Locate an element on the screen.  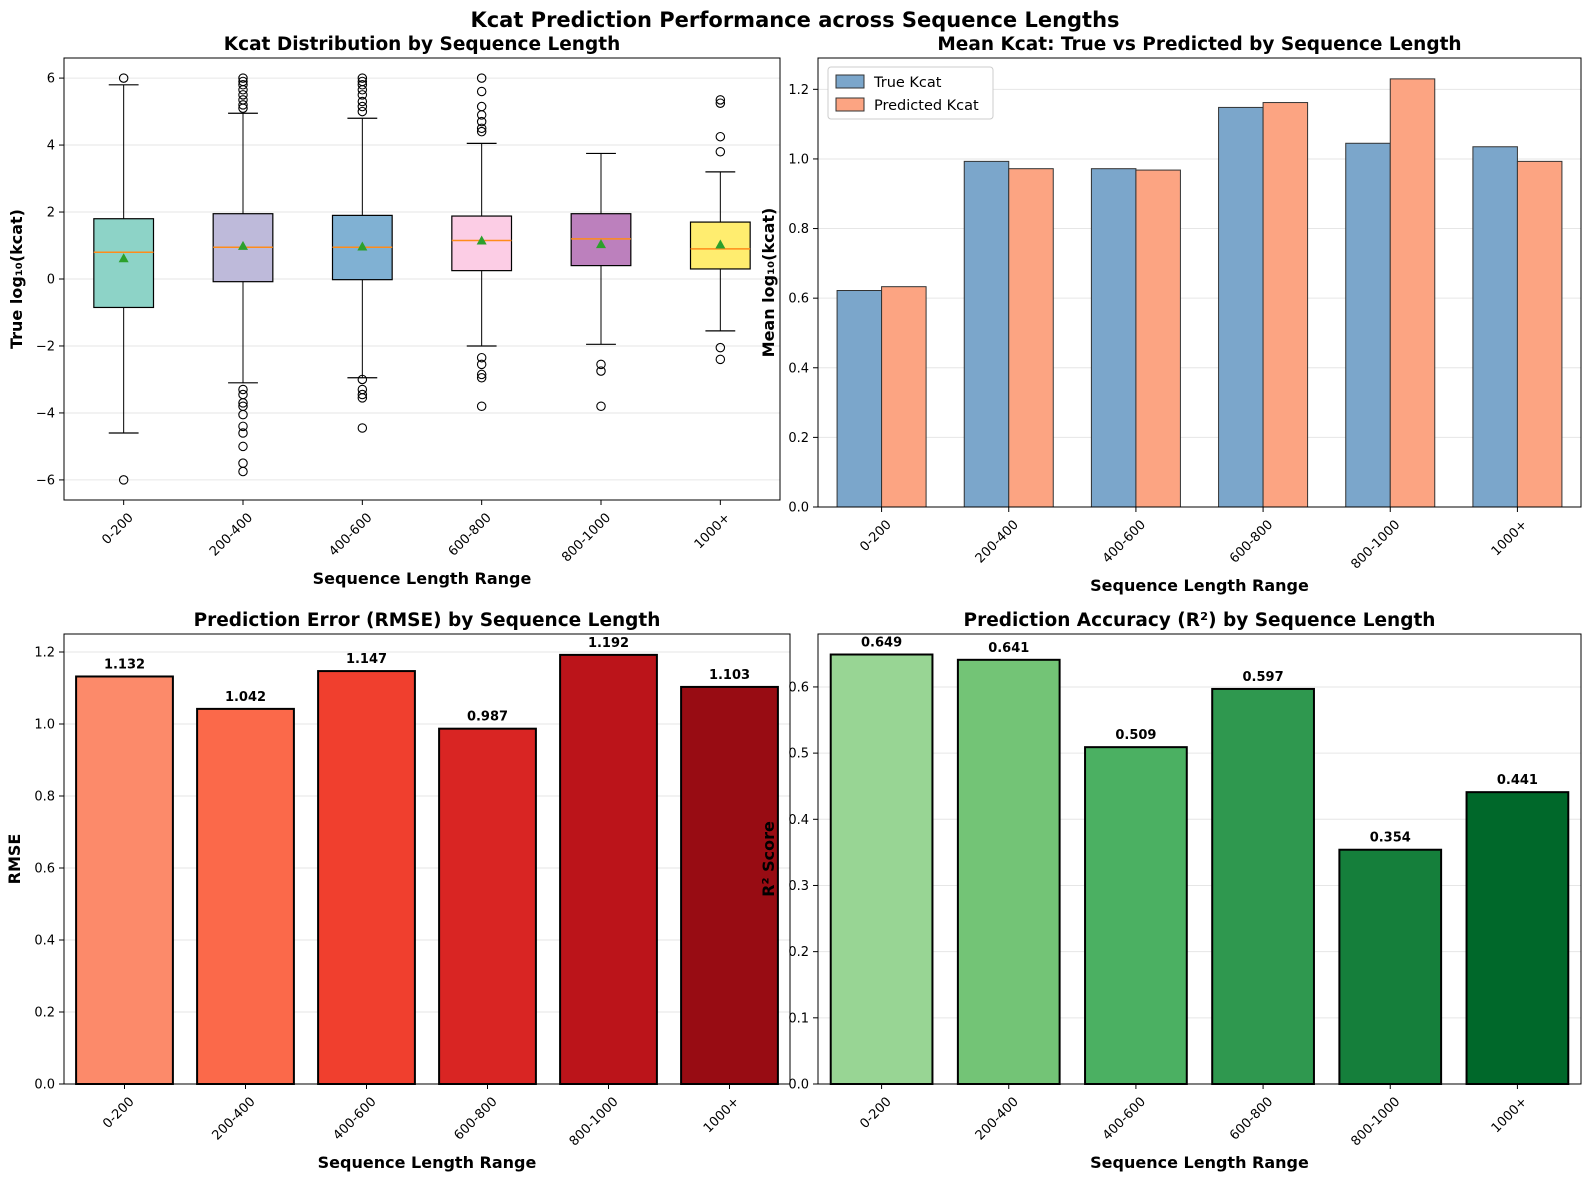
legend: True Kcat Predicted Kcat is located at coordinates (910, 93).